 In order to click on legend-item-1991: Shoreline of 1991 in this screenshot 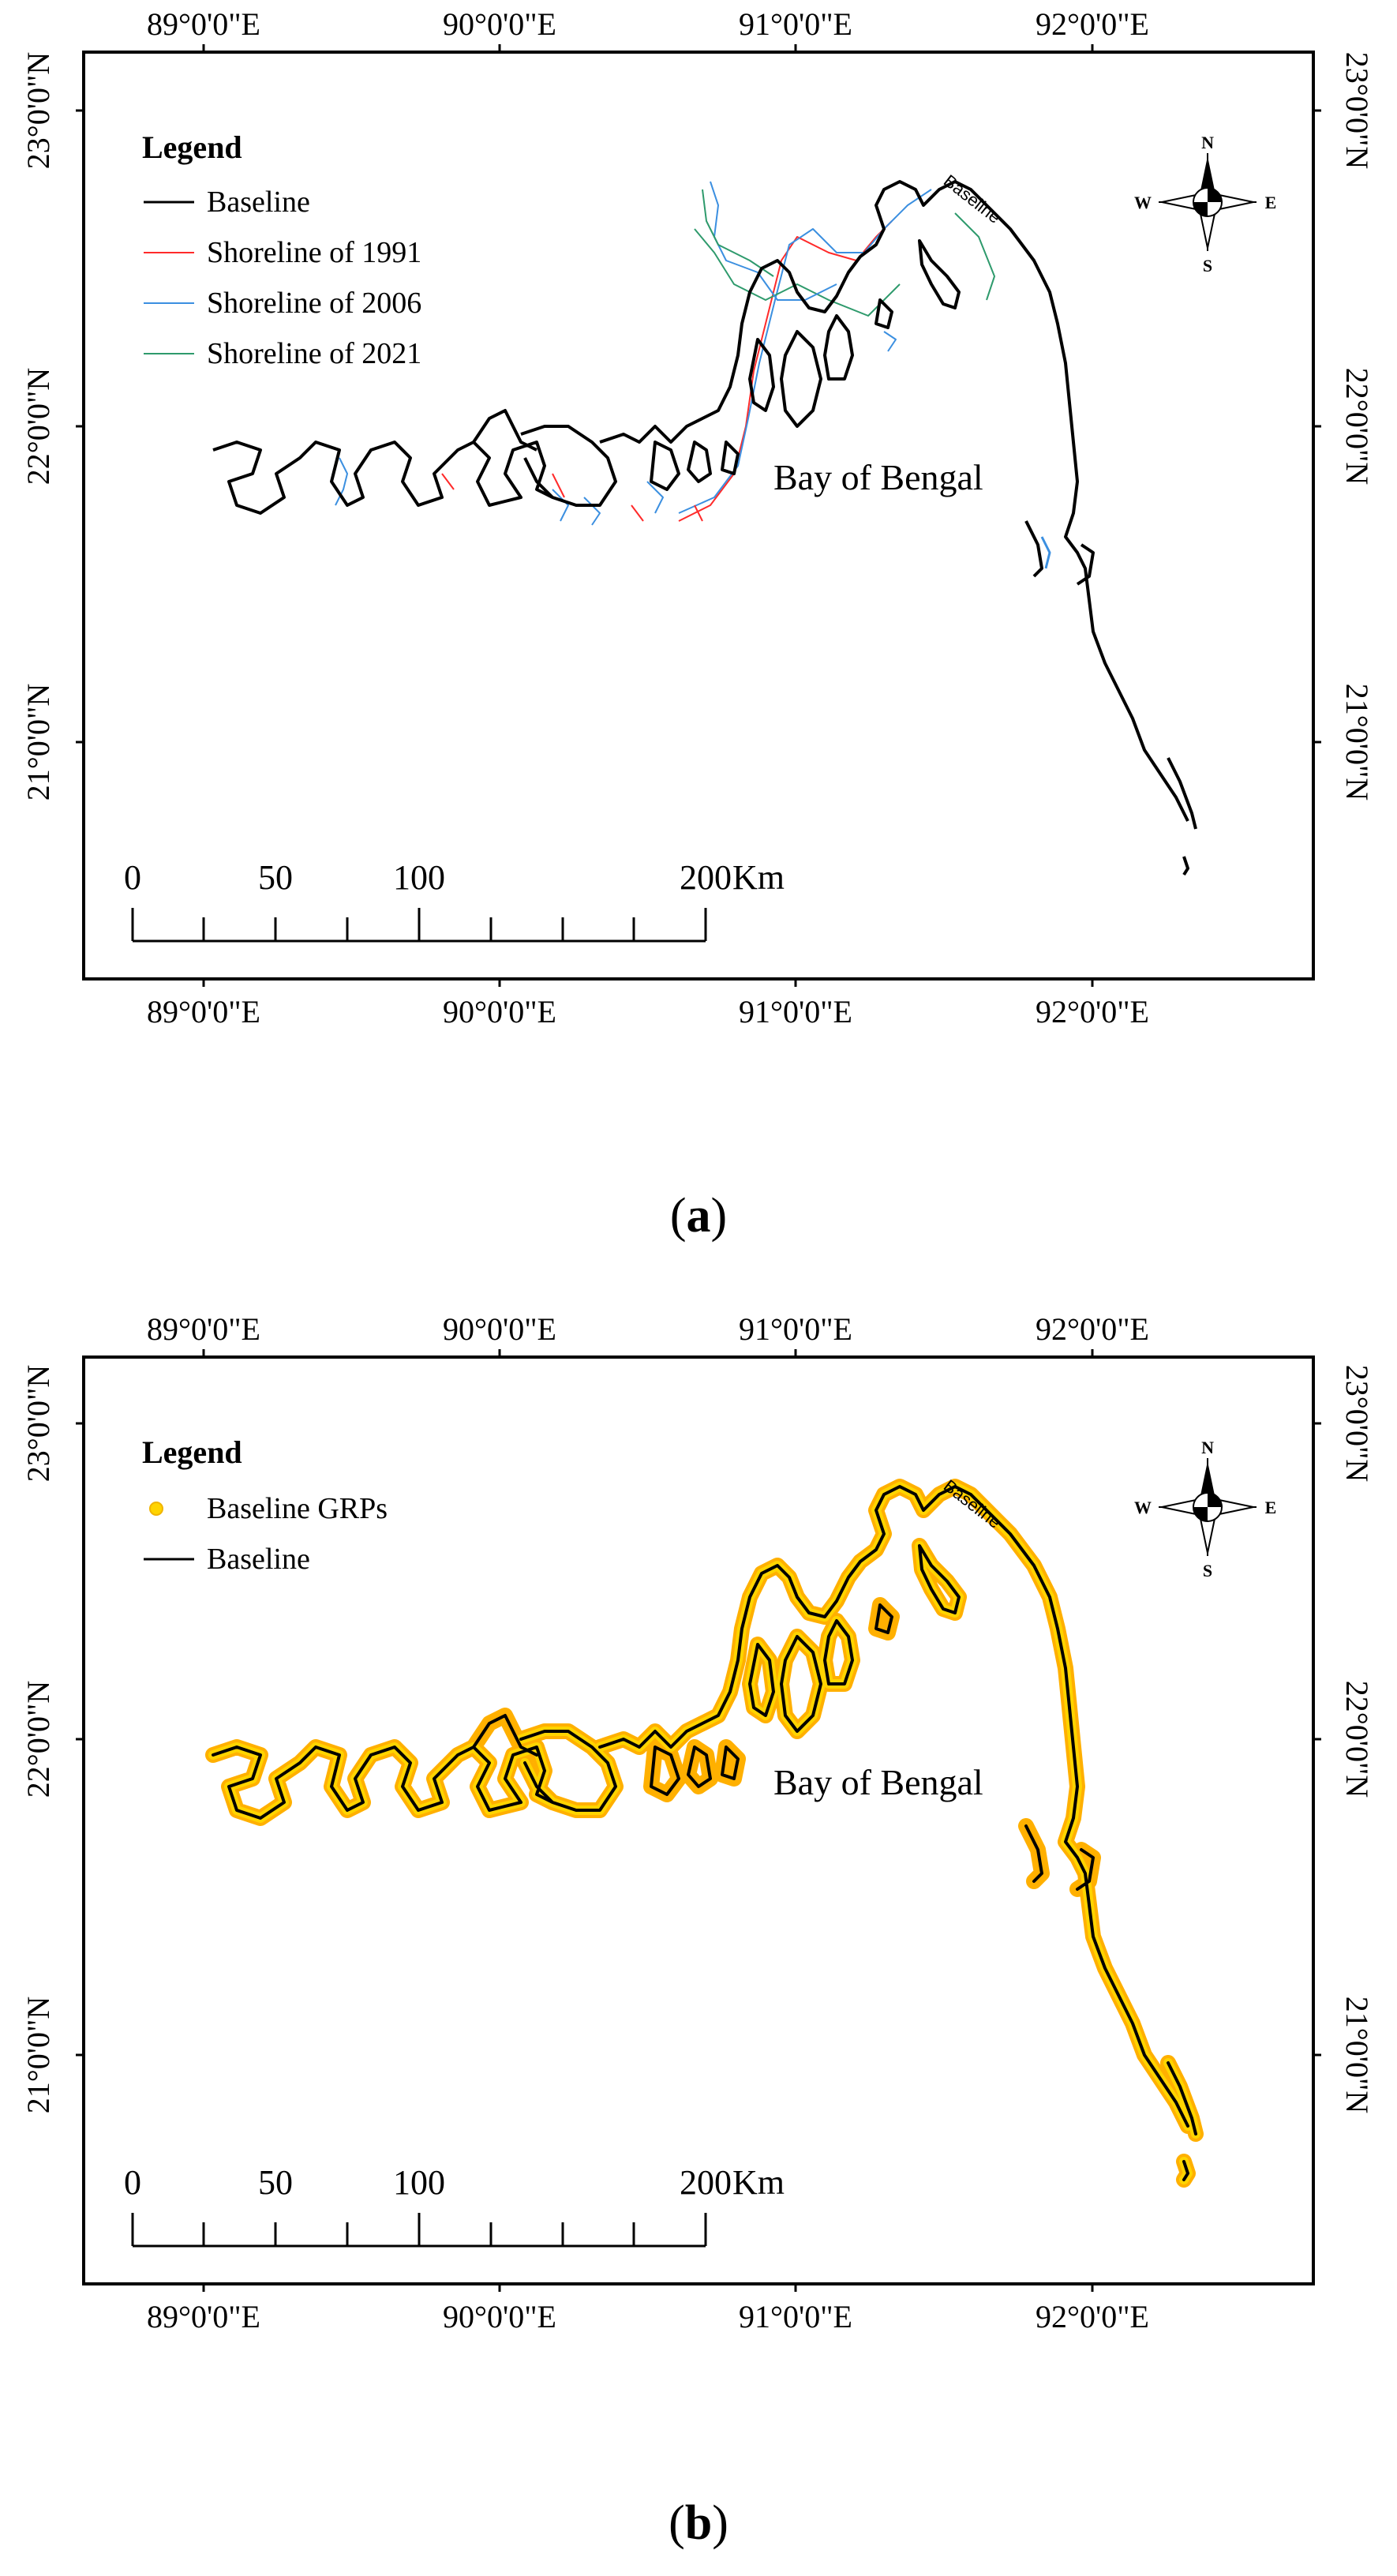, I will do `click(314, 252)`.